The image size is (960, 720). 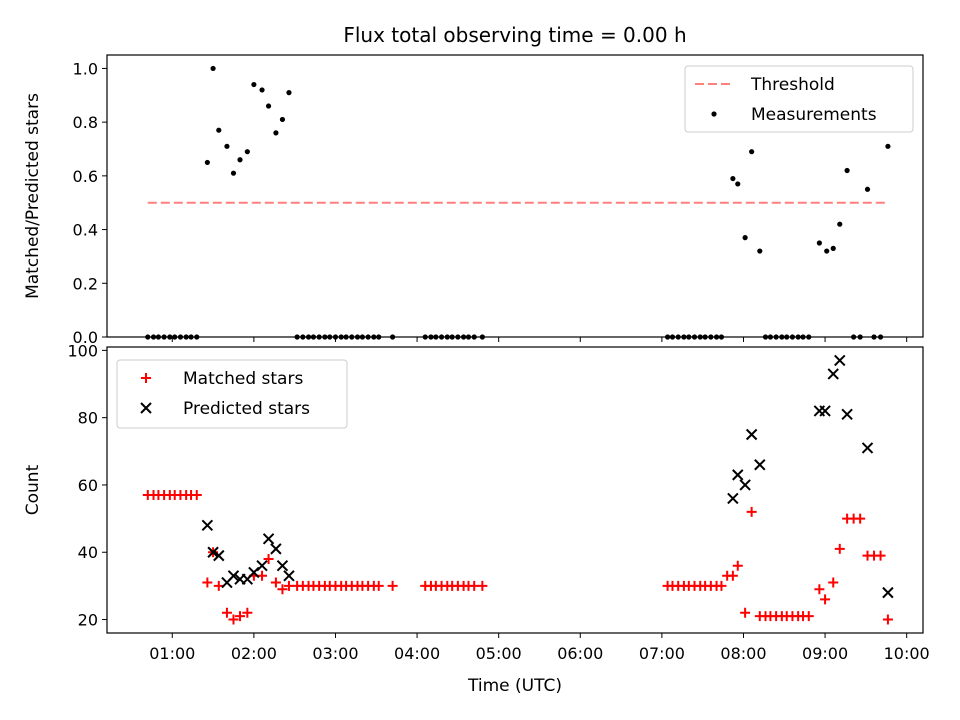 I want to click on x-tick-label: 06:00, so click(x=580, y=653).